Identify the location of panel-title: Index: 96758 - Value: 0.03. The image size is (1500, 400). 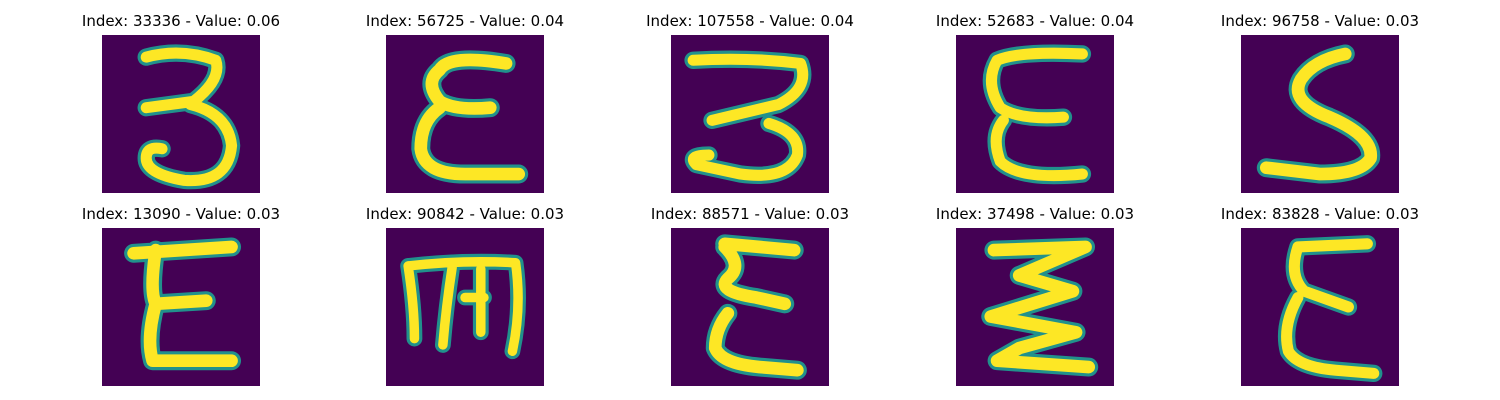
(1320, 21).